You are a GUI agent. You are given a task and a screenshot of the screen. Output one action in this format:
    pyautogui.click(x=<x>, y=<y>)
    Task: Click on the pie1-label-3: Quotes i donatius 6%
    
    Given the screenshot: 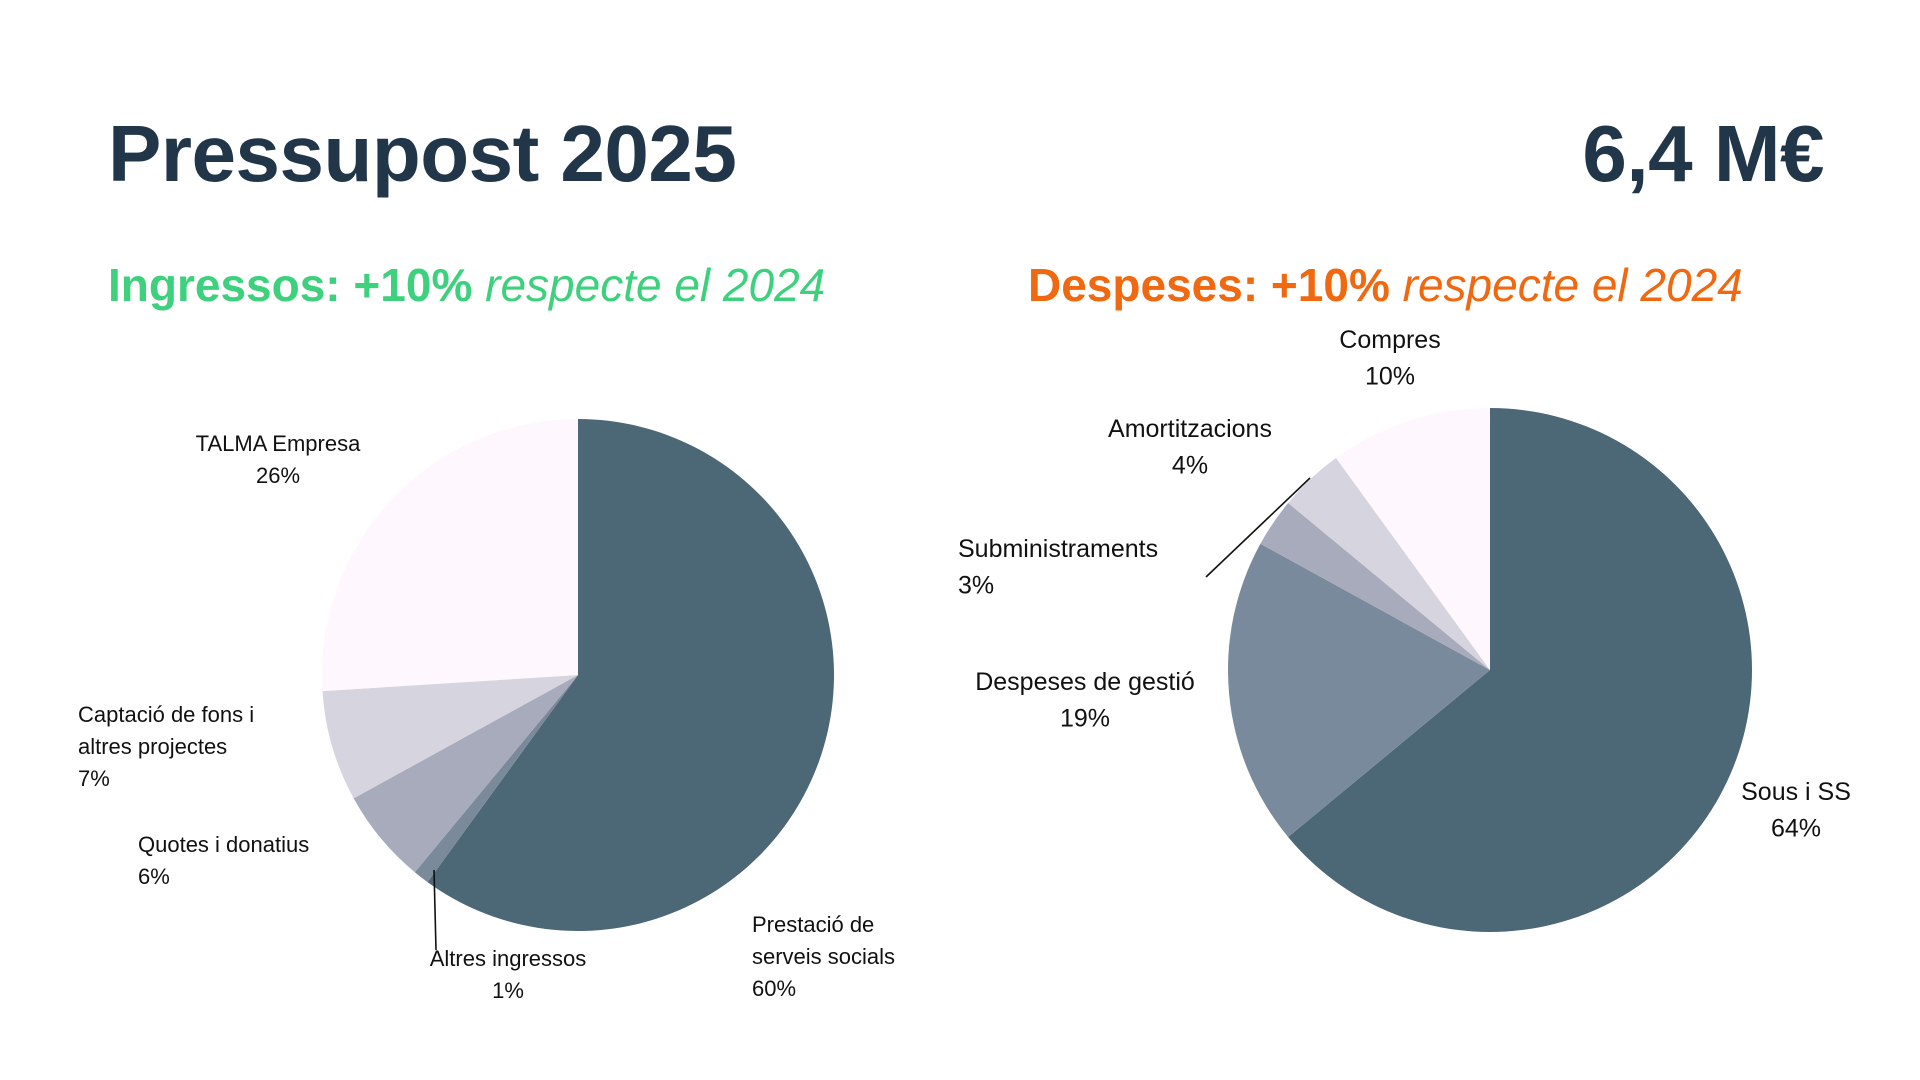 What is the action you would take?
    pyautogui.click(x=223, y=860)
    